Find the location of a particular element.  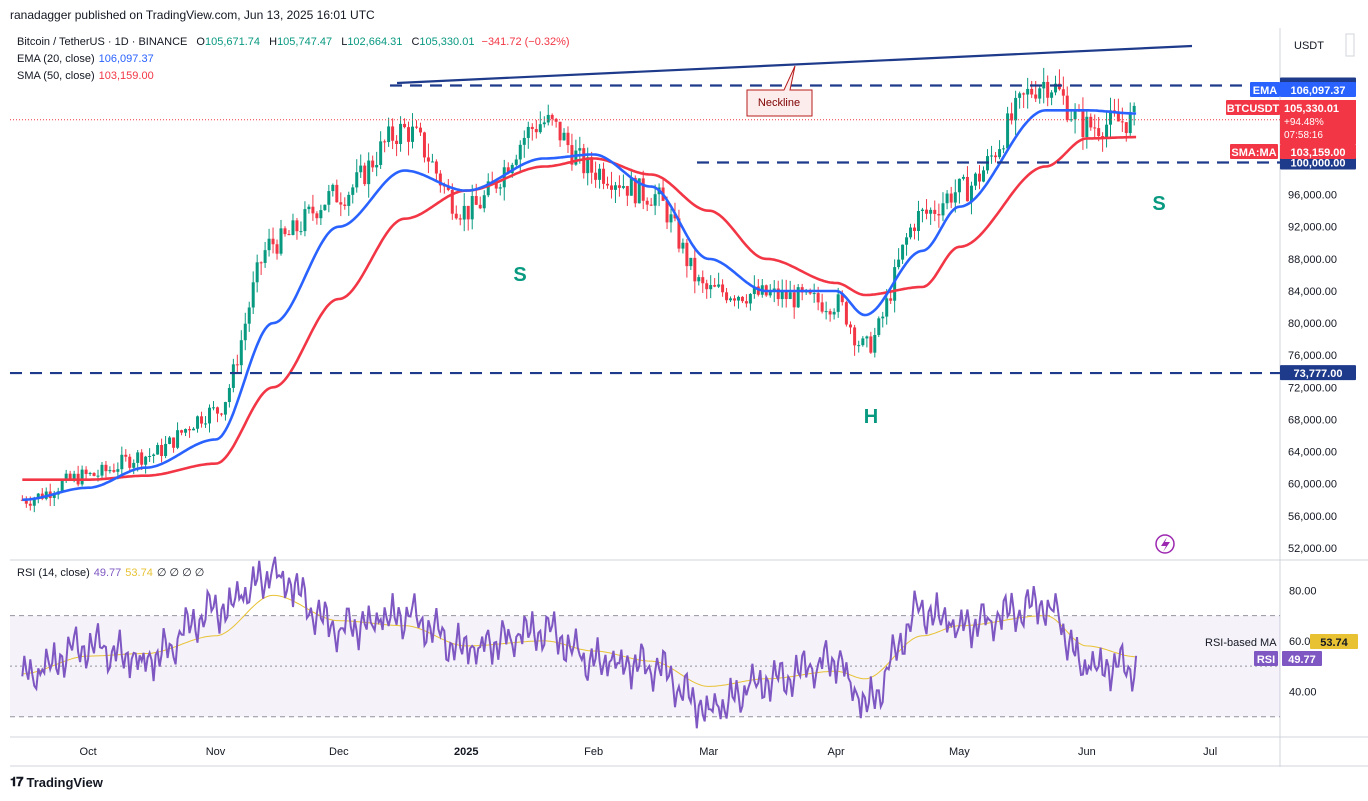

bar-countdown: 07:58:16 is located at coordinates (1303, 135).